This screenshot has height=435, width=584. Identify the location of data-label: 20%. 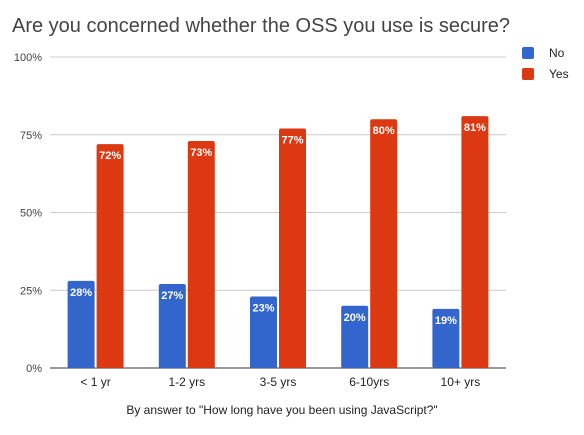
(355, 318).